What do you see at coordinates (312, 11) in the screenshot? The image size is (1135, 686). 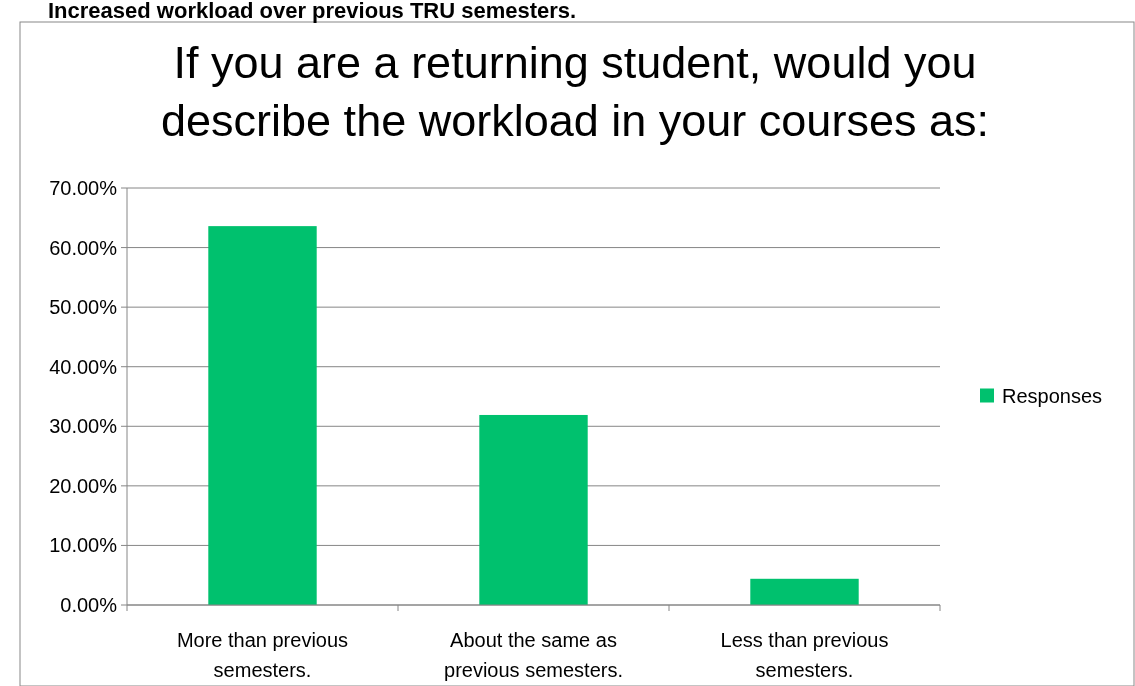 I see `text: Increased workload over previous TRU semesters.` at bounding box center [312, 11].